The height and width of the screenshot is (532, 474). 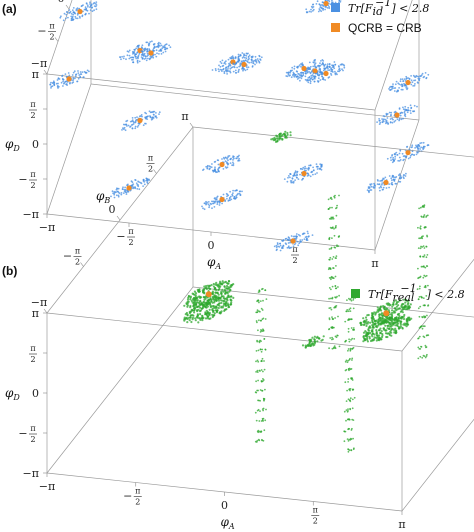 What do you see at coordinates (61, 2) in the screenshot?
I see `tick-label: 0` at bounding box center [61, 2].